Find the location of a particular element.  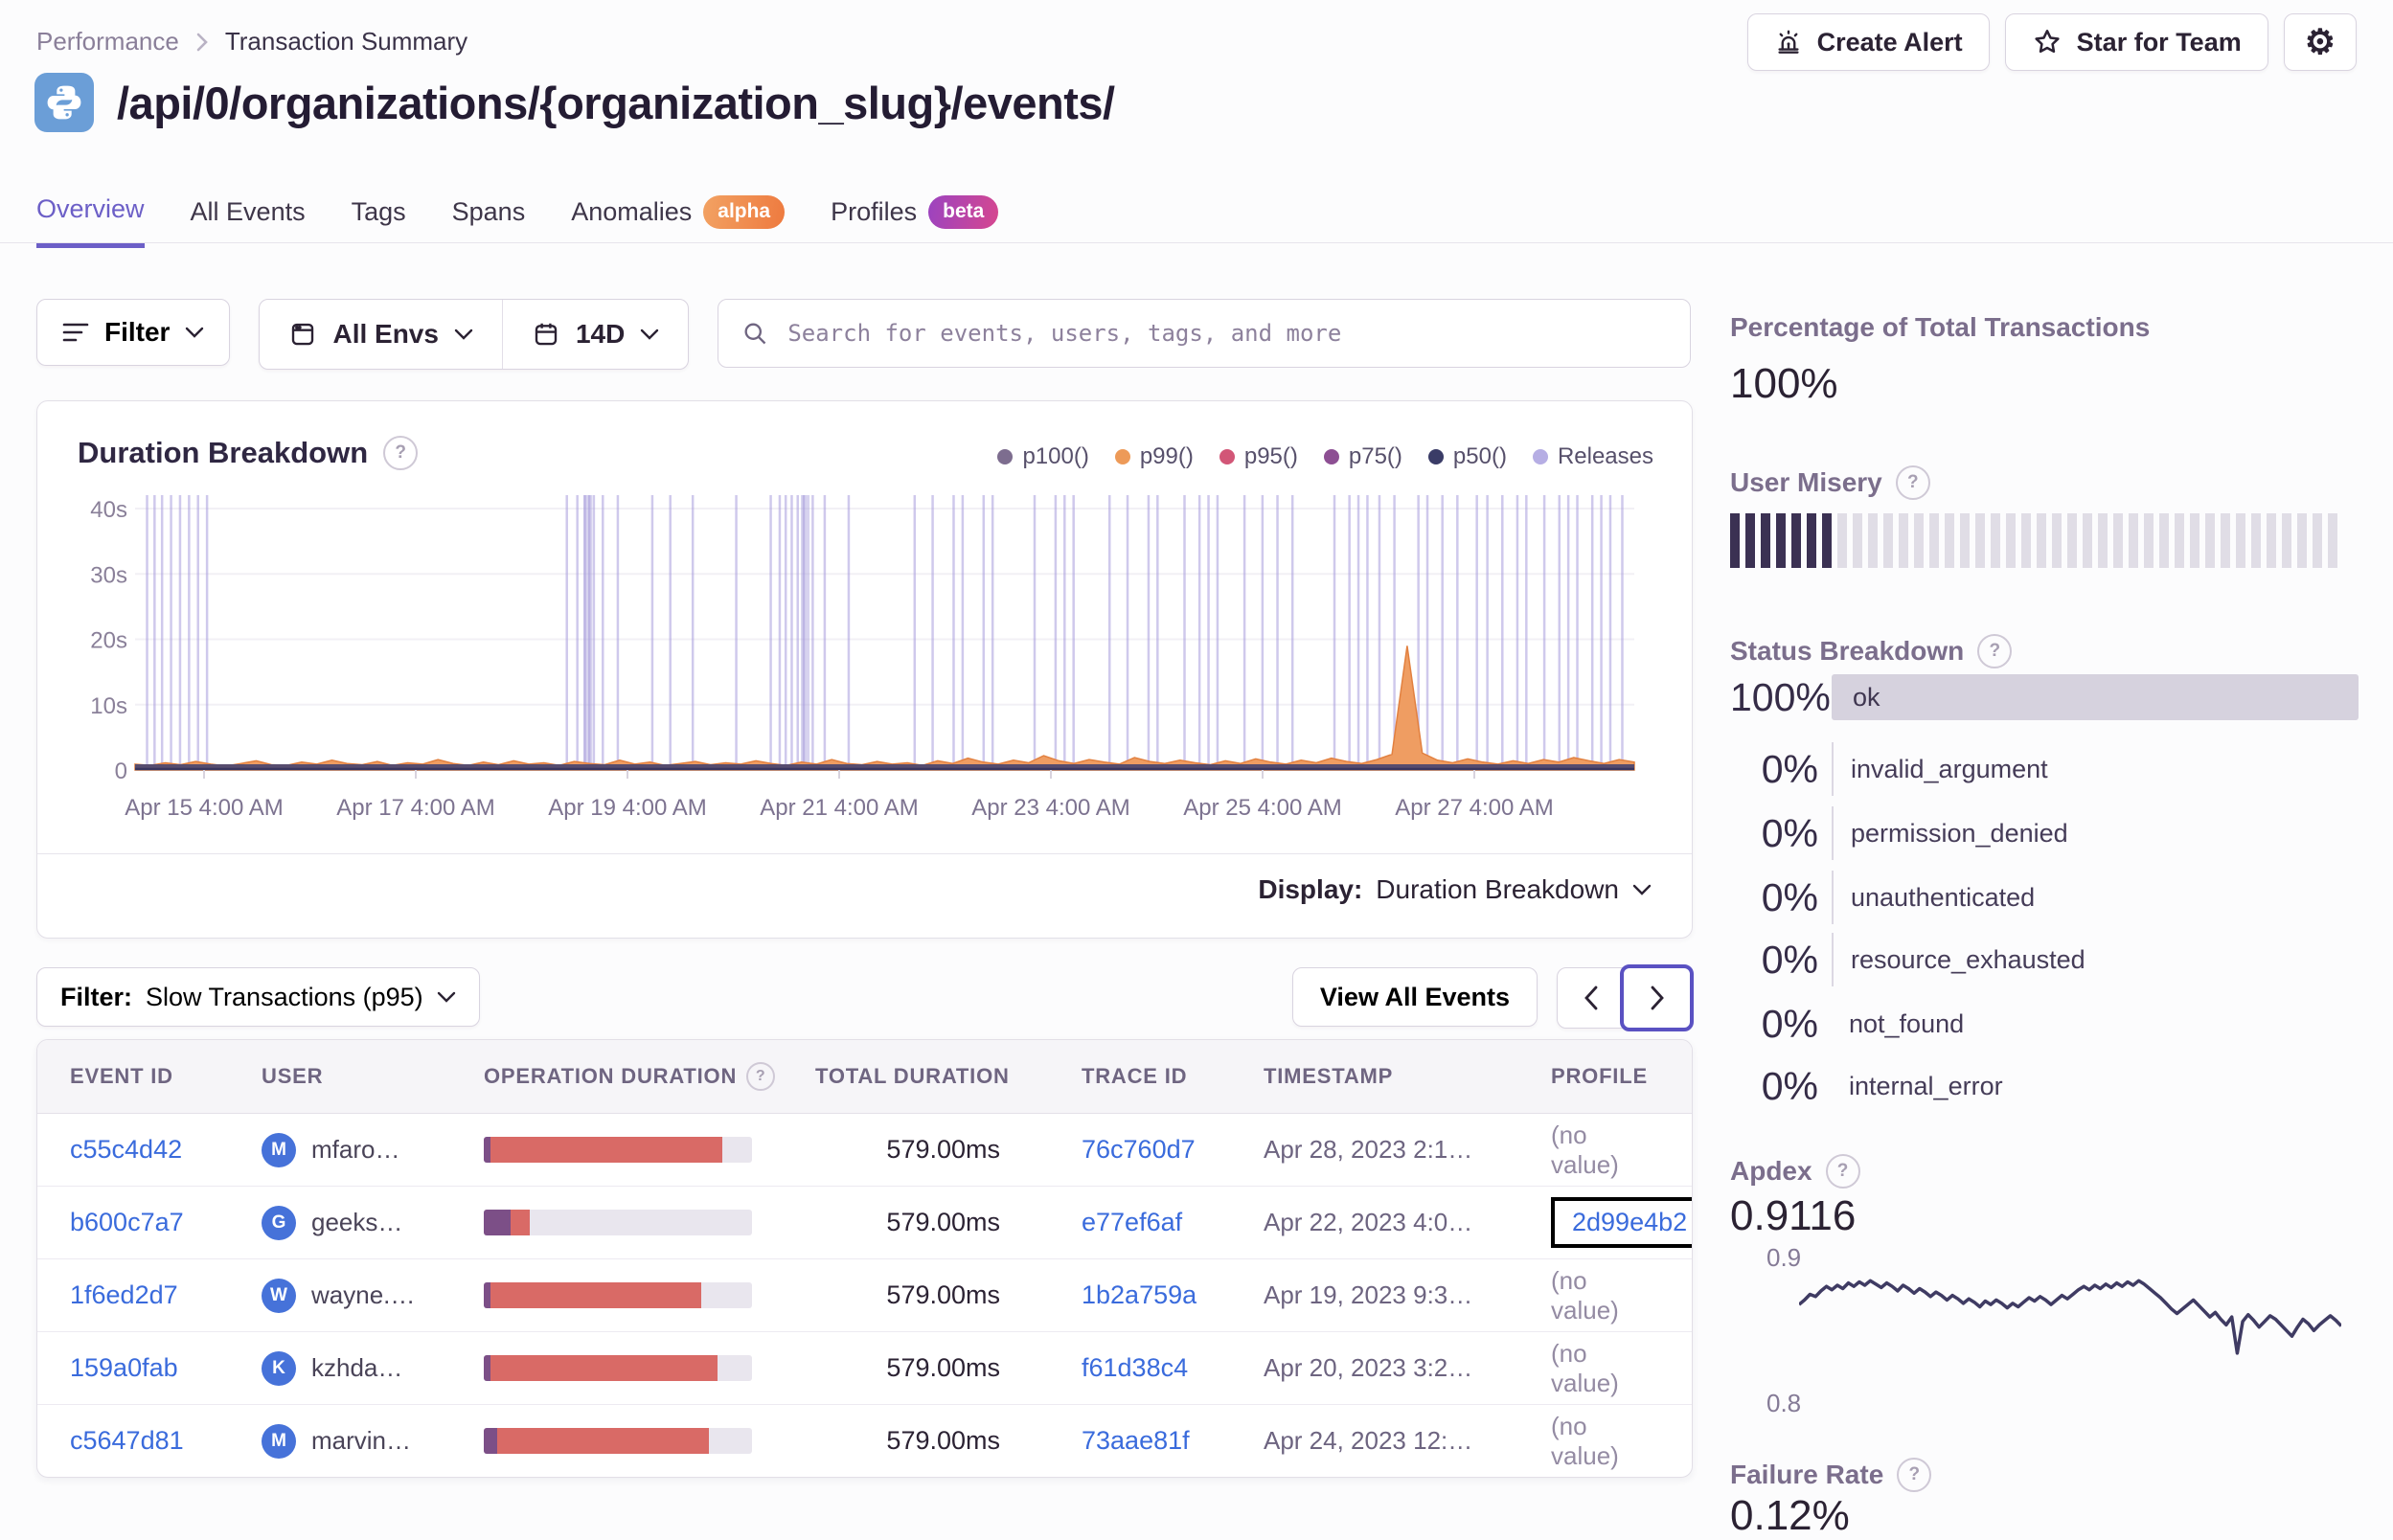

search-icon is located at coordinates (754, 333).